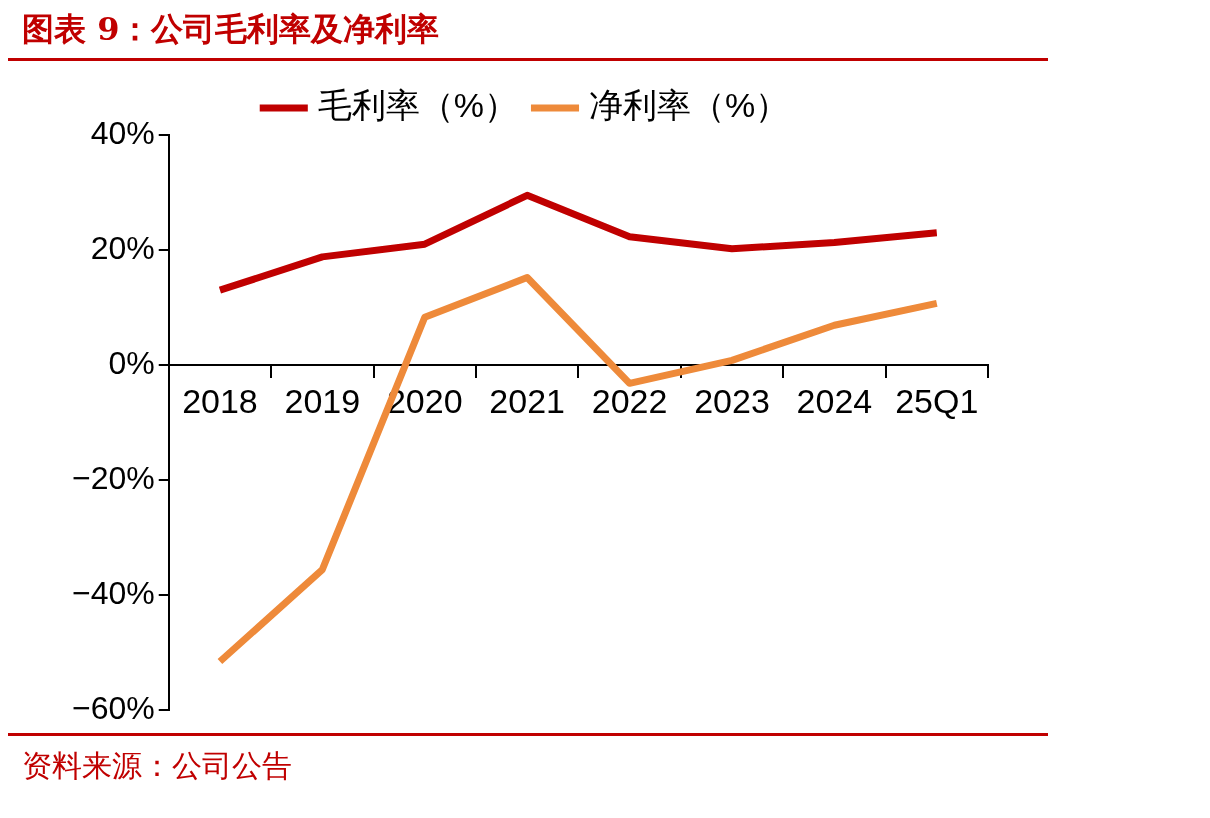 This screenshot has width=1210, height=818. What do you see at coordinates (113, 707) in the screenshot?
I see `y-tick-label: −60%` at bounding box center [113, 707].